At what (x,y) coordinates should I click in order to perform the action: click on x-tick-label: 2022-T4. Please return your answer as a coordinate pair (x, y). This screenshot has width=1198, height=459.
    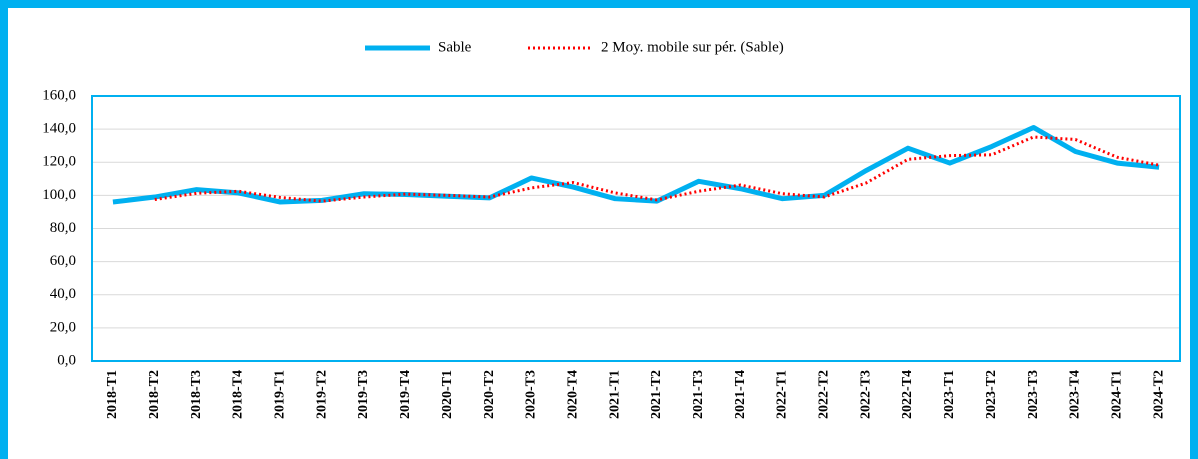
    Looking at the image, I should click on (907, 394).